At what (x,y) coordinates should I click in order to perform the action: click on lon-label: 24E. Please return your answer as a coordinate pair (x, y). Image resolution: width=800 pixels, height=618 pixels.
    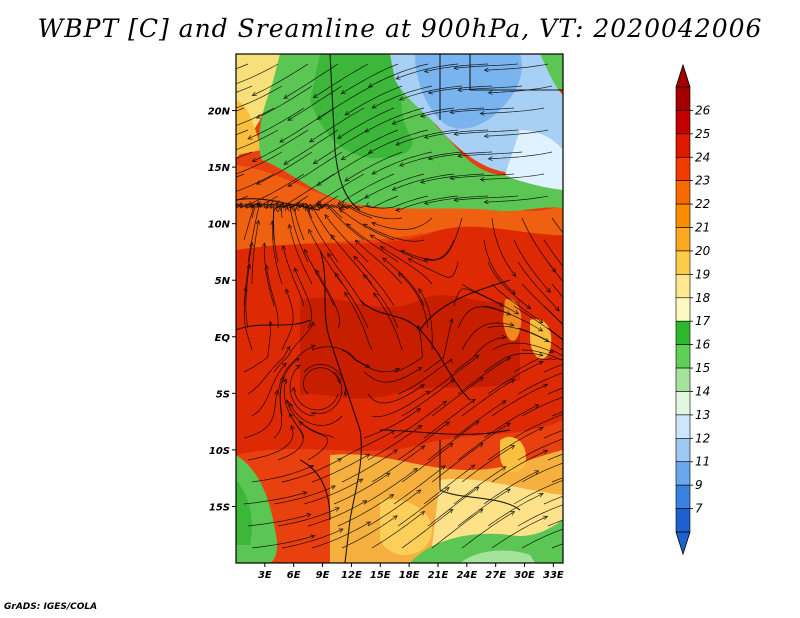
    Looking at the image, I should click on (466, 575).